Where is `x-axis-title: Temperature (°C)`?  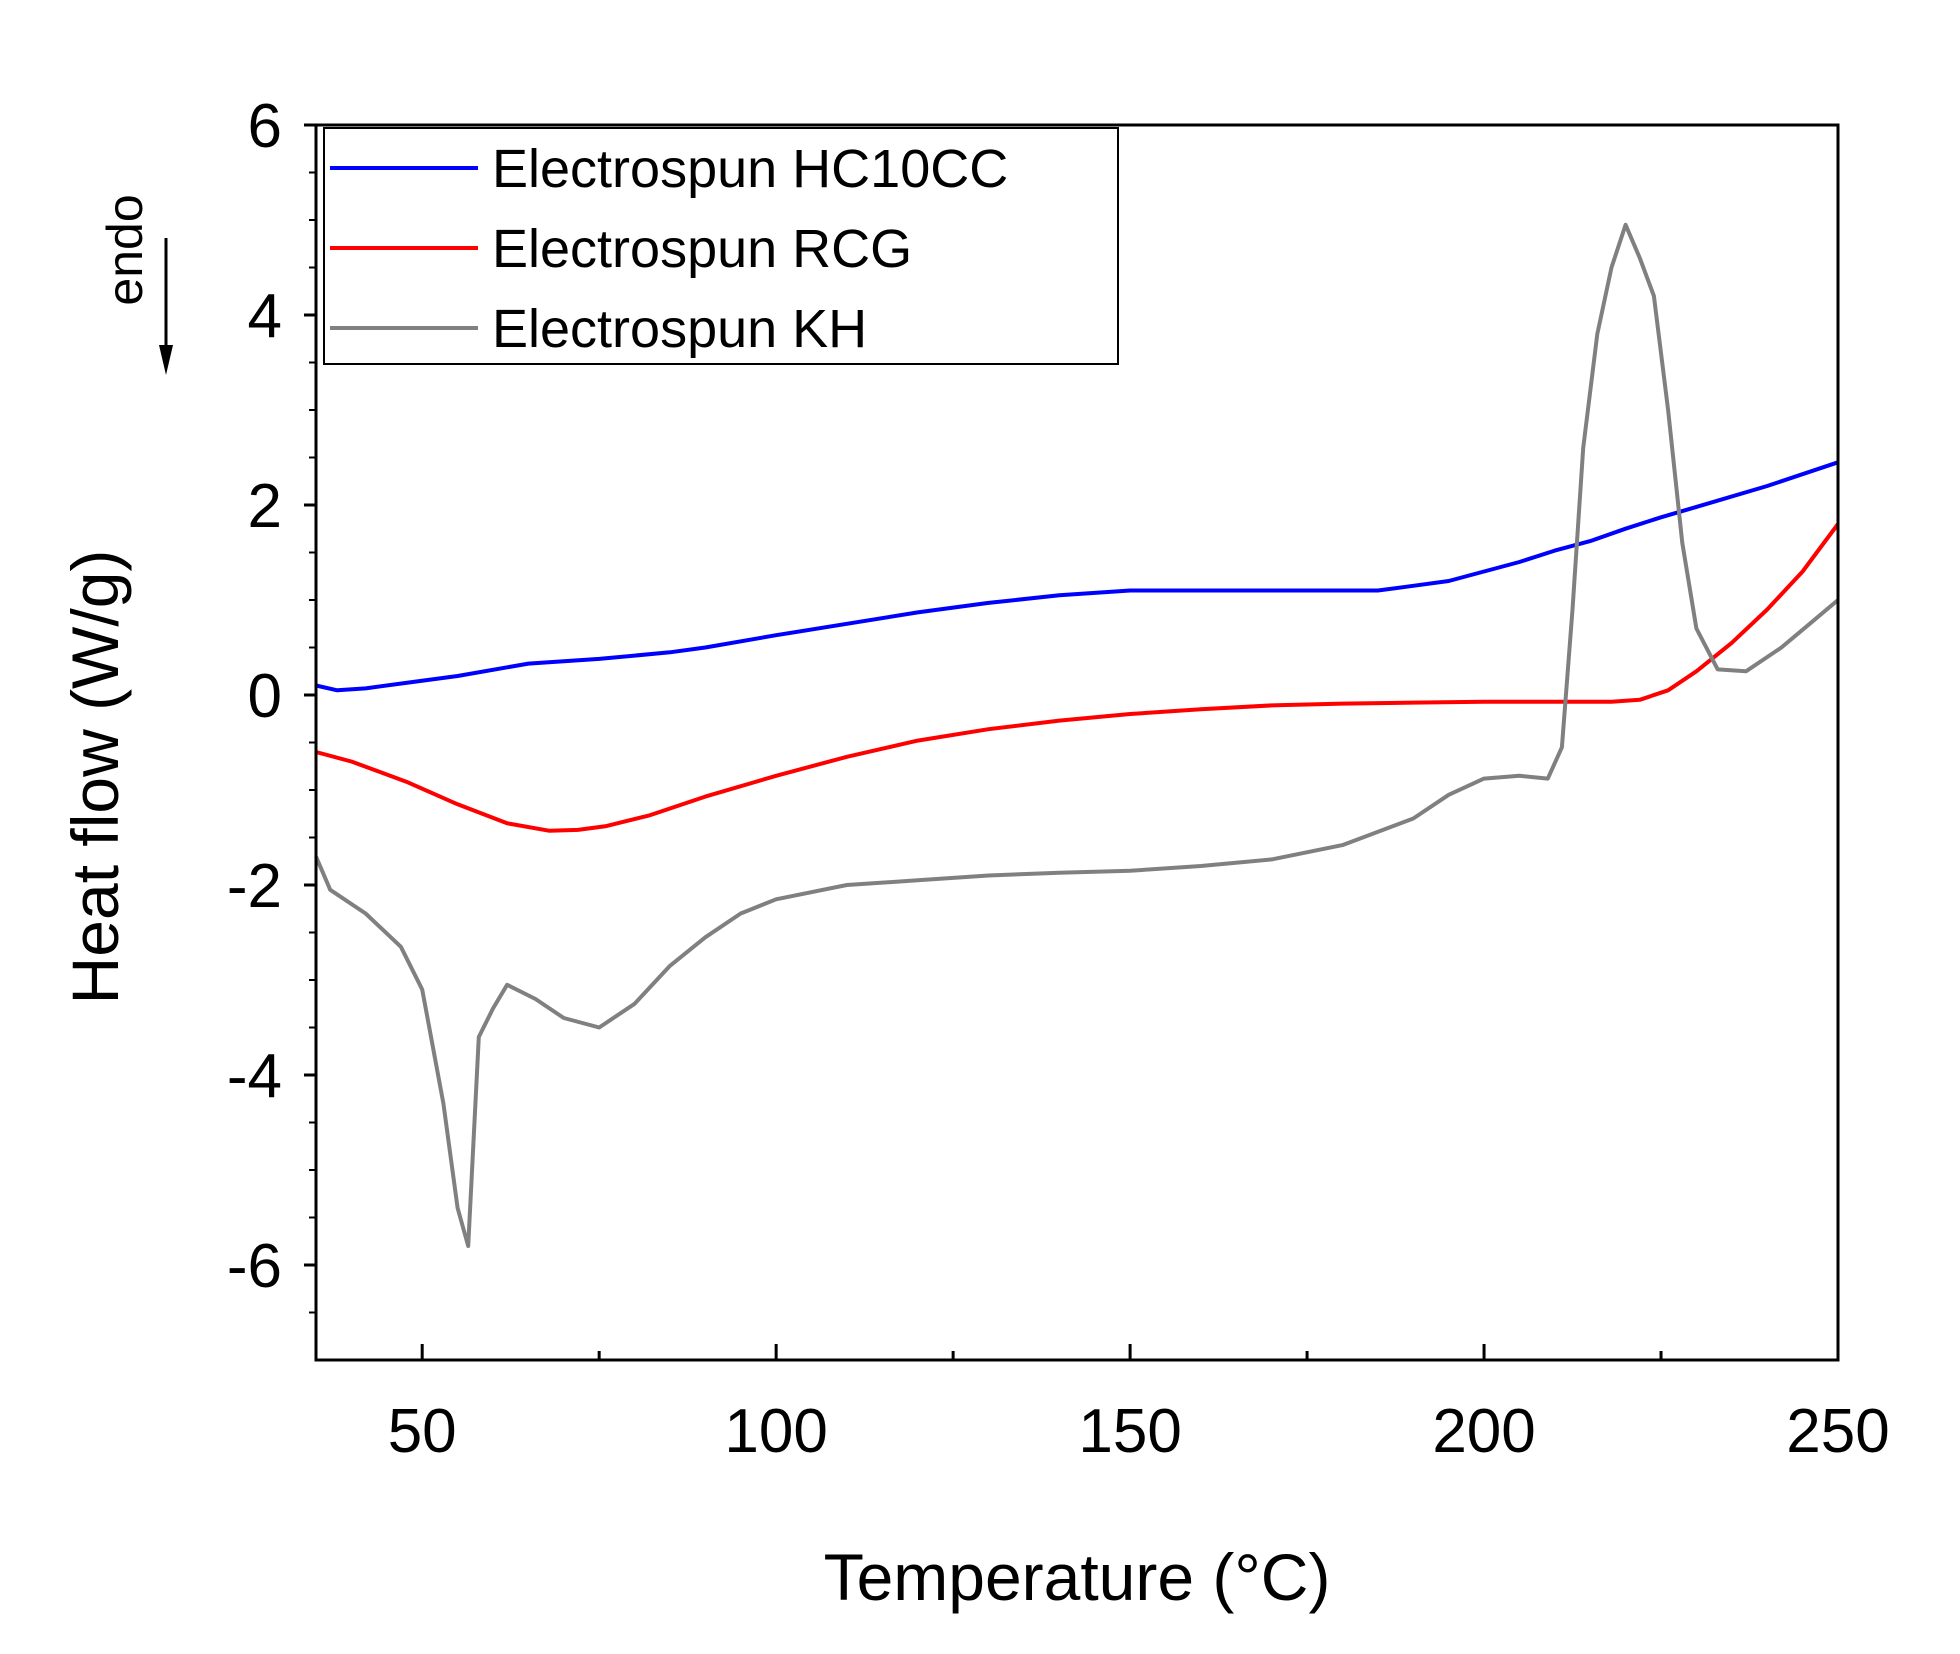
x-axis-title: Temperature (°C) is located at coordinates (1077, 1577).